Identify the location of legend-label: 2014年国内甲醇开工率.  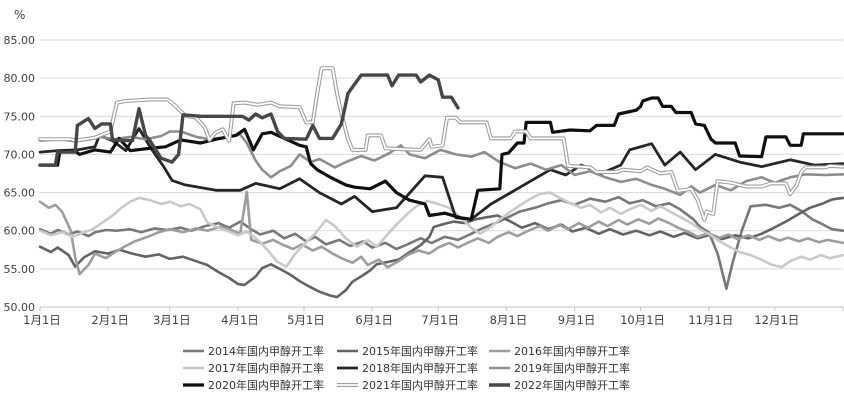
(266, 351).